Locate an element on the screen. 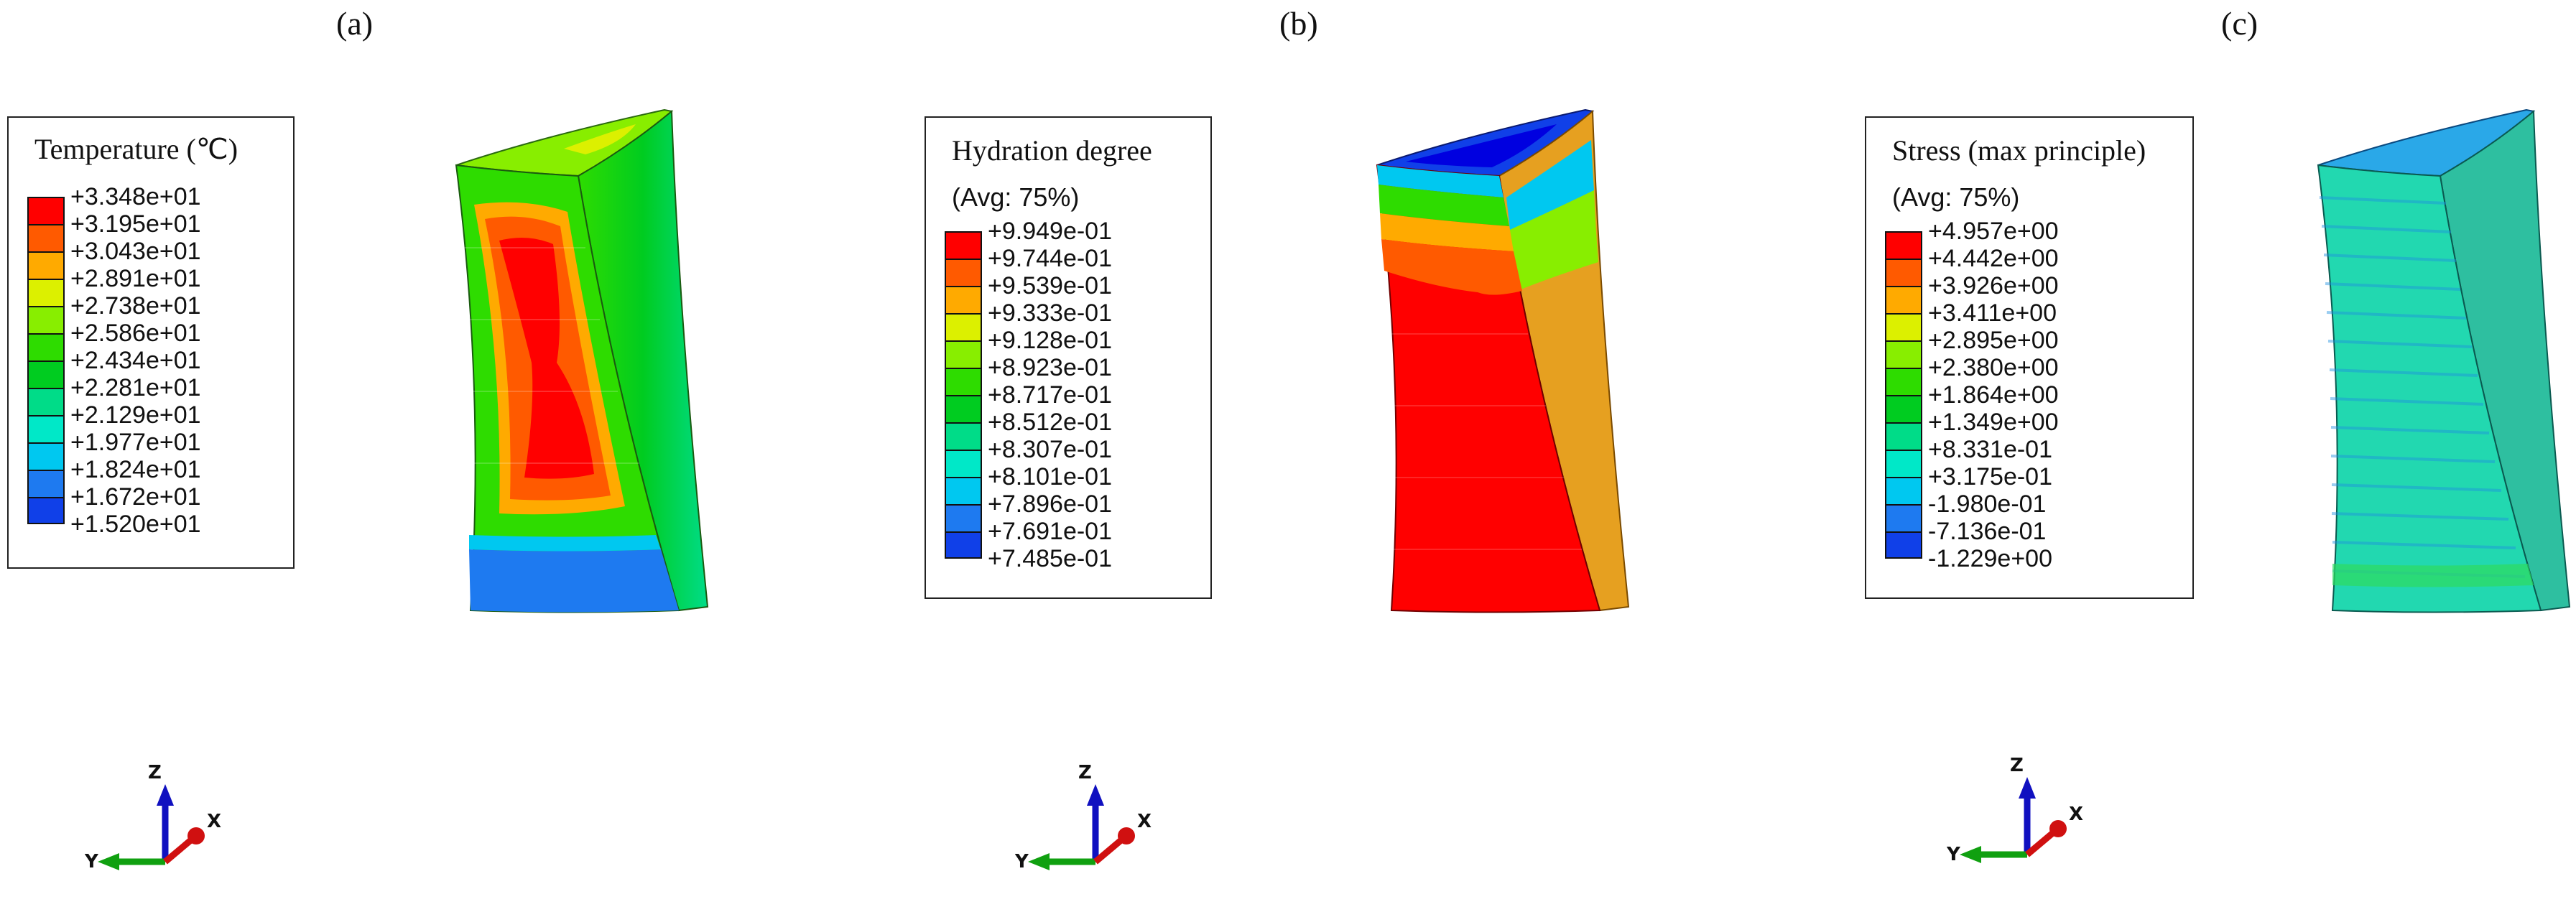 The image size is (2576, 912). legend-value: +3.411e+00 is located at coordinates (1992, 313).